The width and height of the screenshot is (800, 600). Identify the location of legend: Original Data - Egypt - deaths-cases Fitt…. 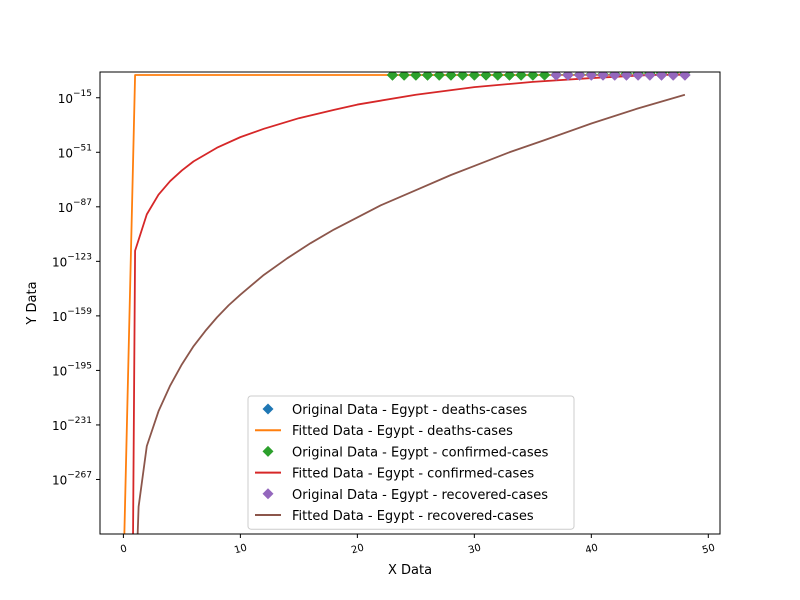
(411, 462).